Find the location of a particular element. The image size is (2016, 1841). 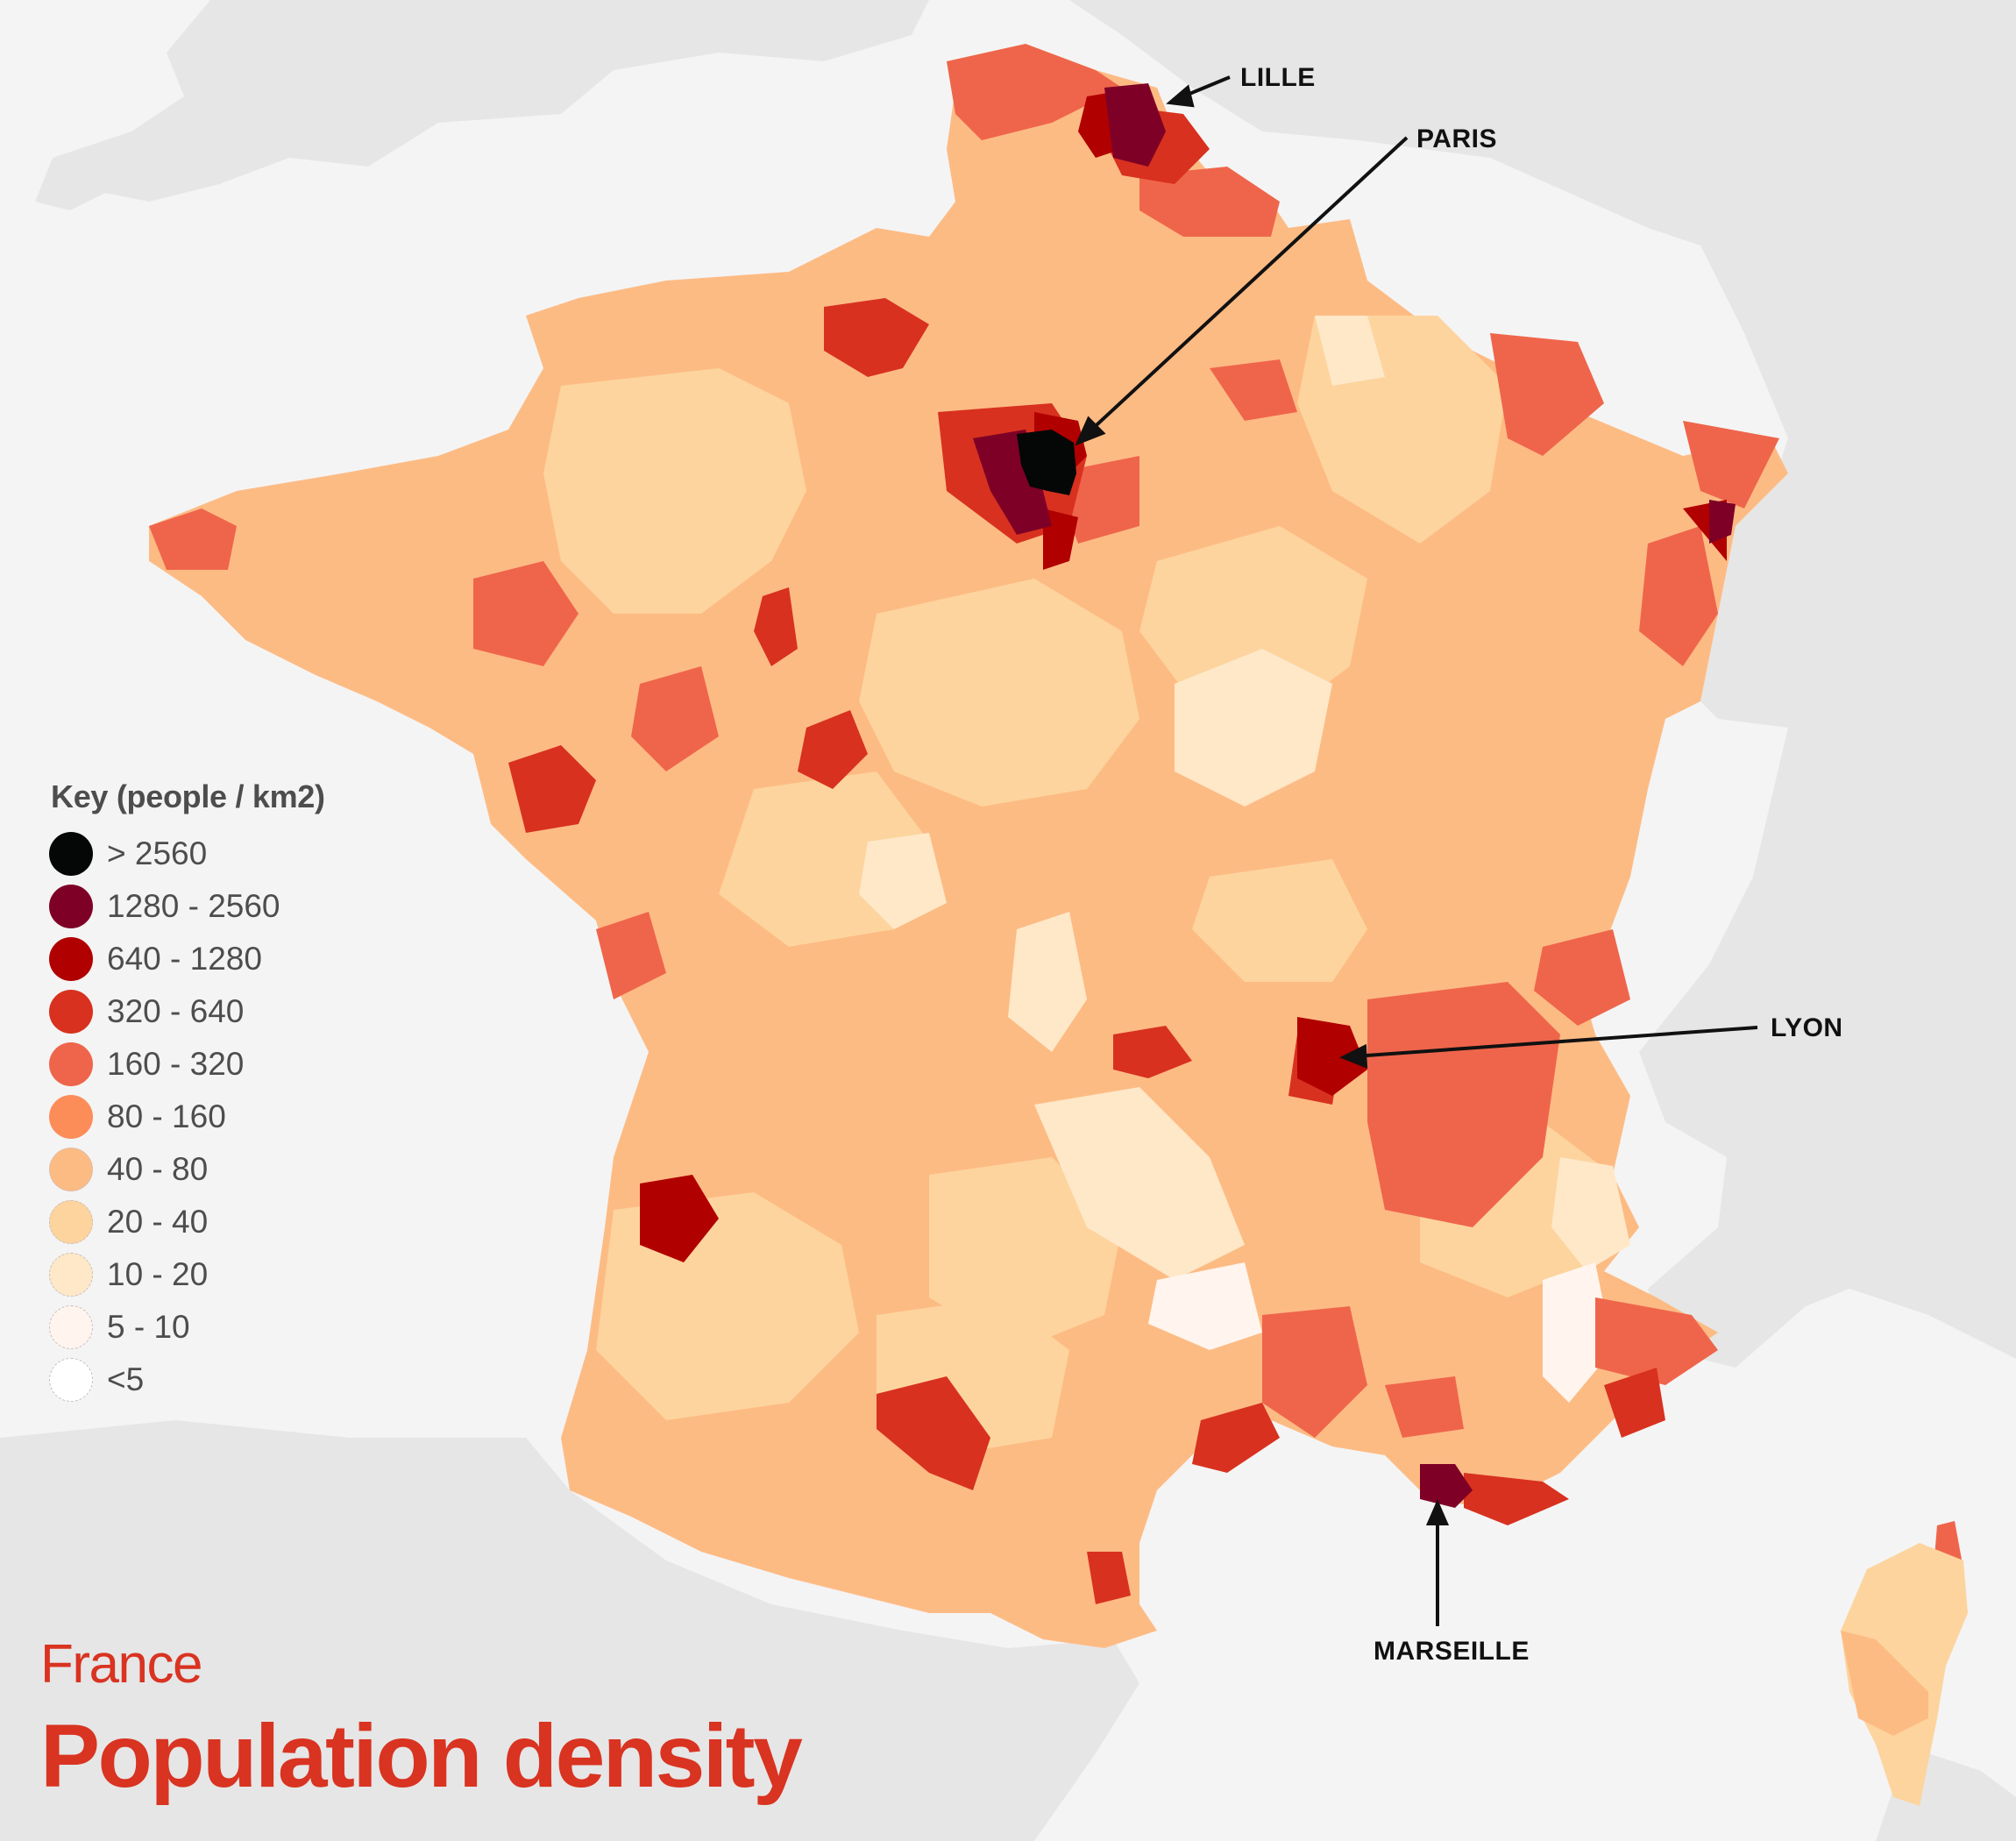

city-label-paris: PARIS is located at coordinates (1456, 138).